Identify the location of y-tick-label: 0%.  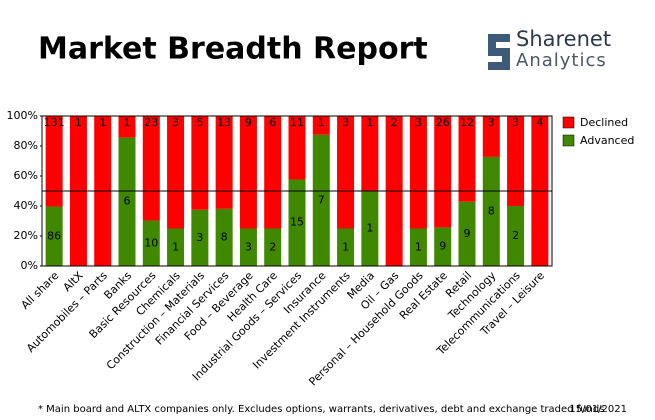
(29, 265).